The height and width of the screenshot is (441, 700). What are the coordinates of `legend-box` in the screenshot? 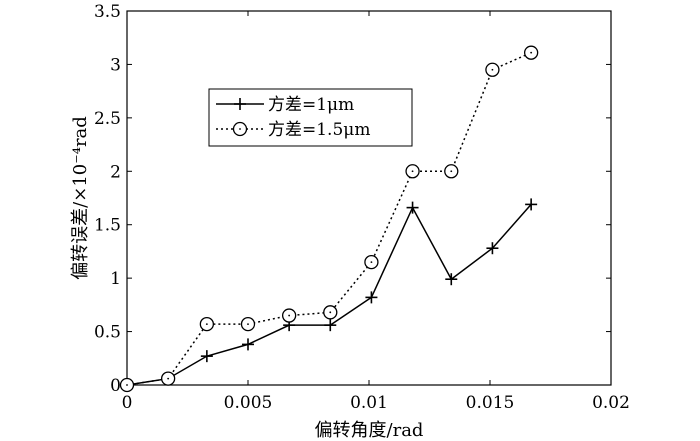 It's located at (310, 117).